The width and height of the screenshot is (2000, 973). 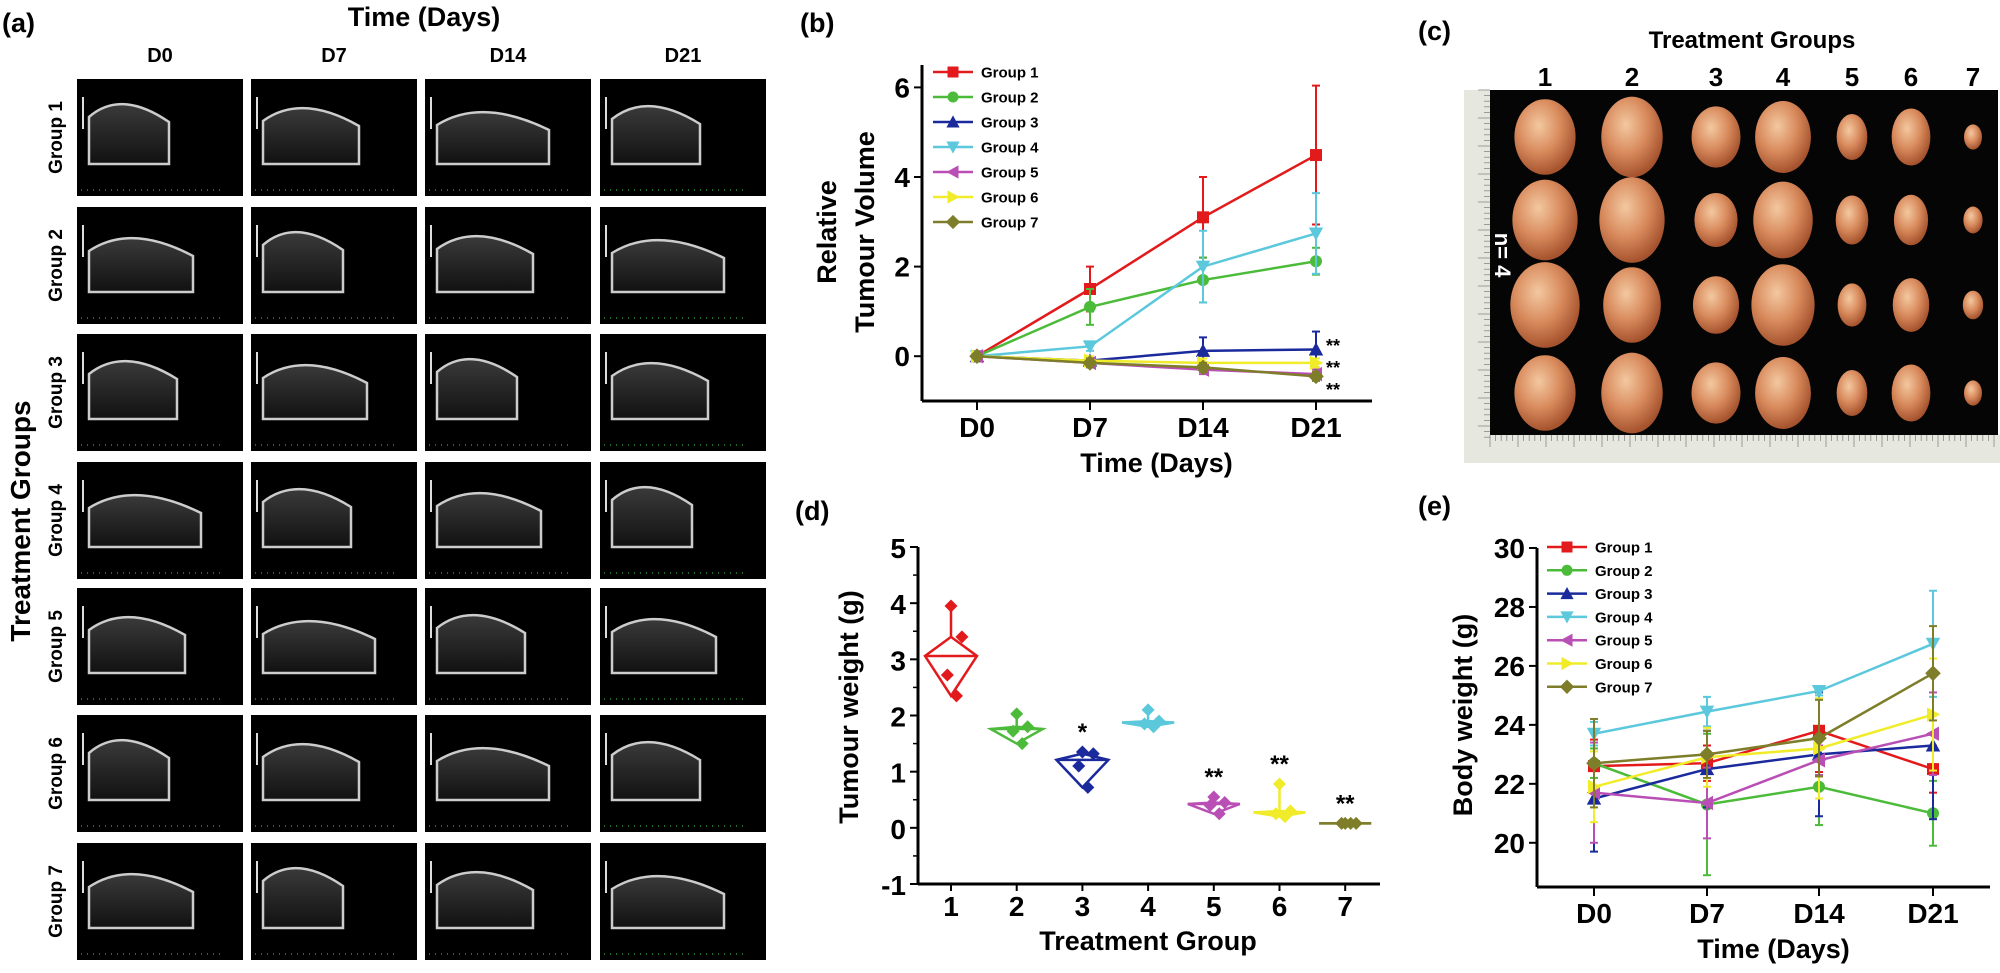 What do you see at coordinates (56, 520) in the screenshot?
I see `row-label: Group 4` at bounding box center [56, 520].